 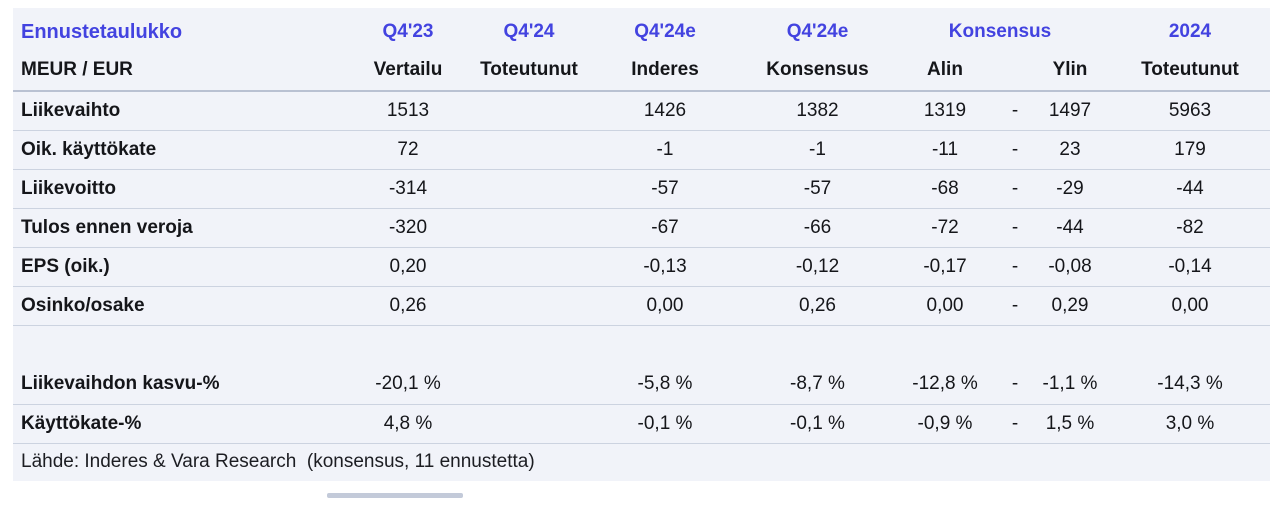 What do you see at coordinates (107, 227) in the screenshot?
I see `row-label: Tulos ennen veroja` at bounding box center [107, 227].